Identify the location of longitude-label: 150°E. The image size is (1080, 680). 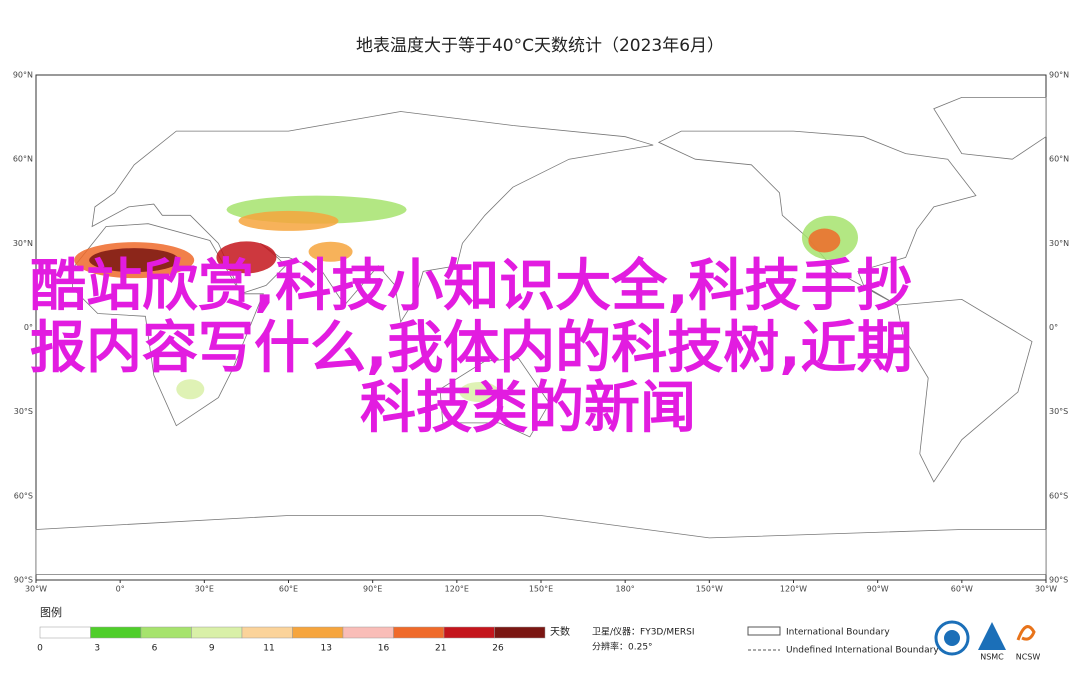
(541, 589).